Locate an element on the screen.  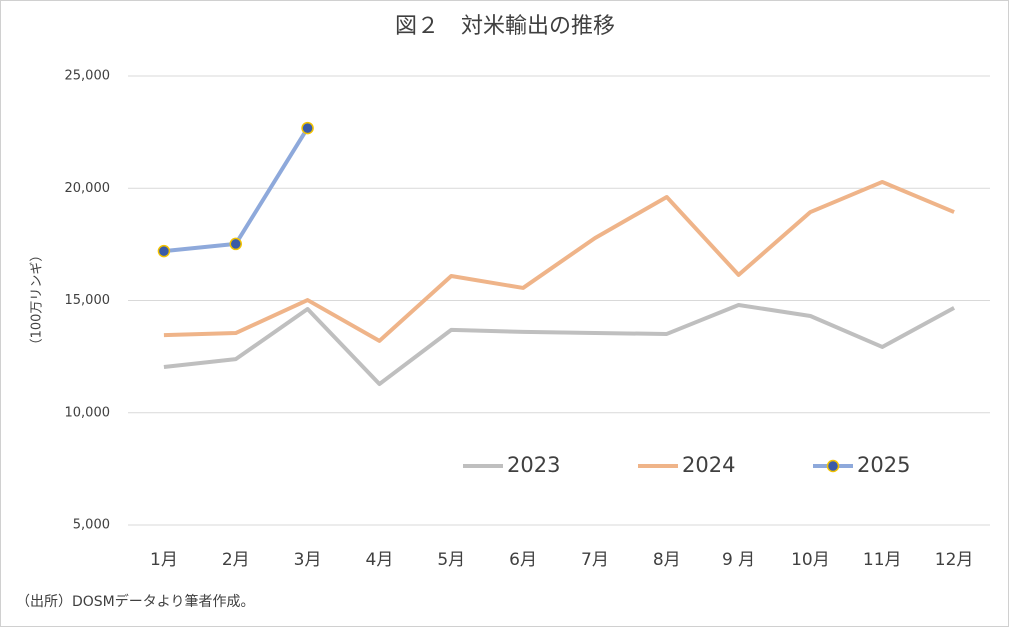
y-tick-label: 5,000 is located at coordinates (91, 525).